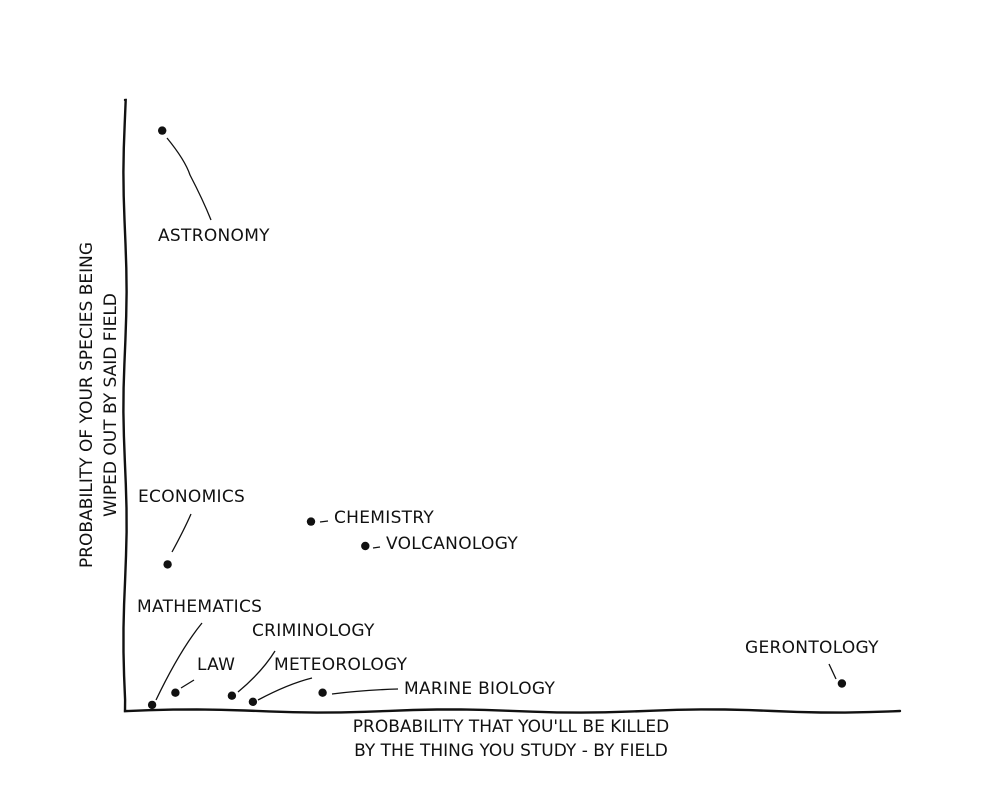  What do you see at coordinates (199, 607) in the screenshot?
I see `label-mathematics: MATHEMATICS` at bounding box center [199, 607].